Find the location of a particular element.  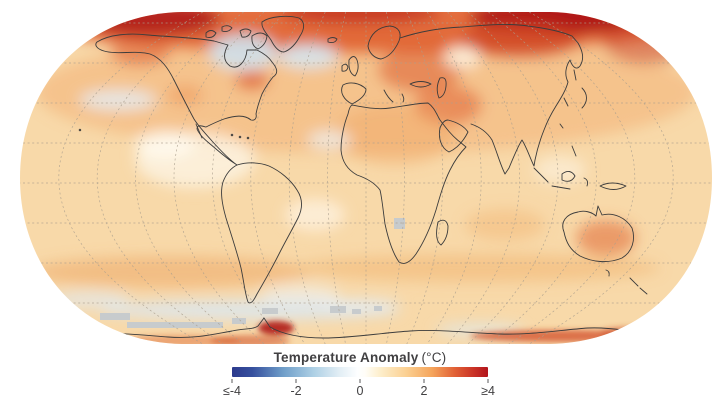

legend-title-text: Temperature Anomaly is located at coordinates (346, 357).